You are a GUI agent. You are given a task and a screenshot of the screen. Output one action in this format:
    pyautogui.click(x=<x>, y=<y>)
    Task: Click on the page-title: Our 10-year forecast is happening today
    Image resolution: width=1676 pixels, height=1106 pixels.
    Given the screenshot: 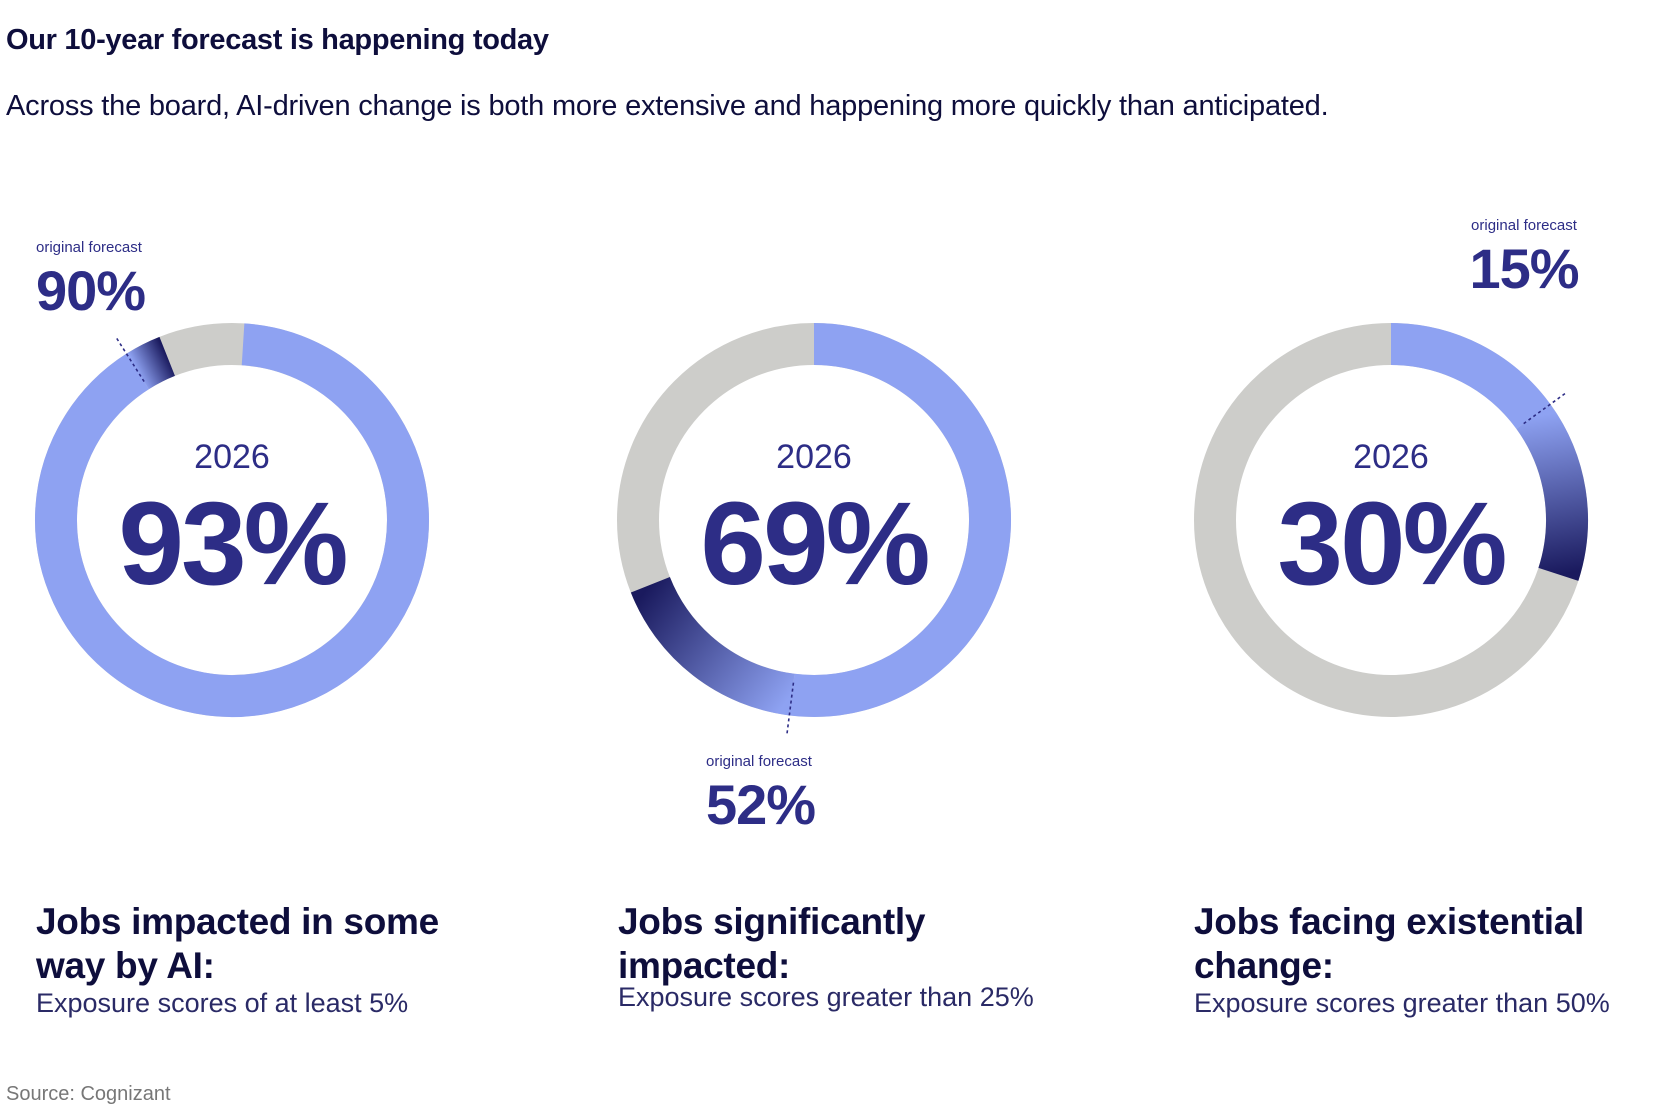 What is the action you would take?
    pyautogui.click(x=277, y=40)
    